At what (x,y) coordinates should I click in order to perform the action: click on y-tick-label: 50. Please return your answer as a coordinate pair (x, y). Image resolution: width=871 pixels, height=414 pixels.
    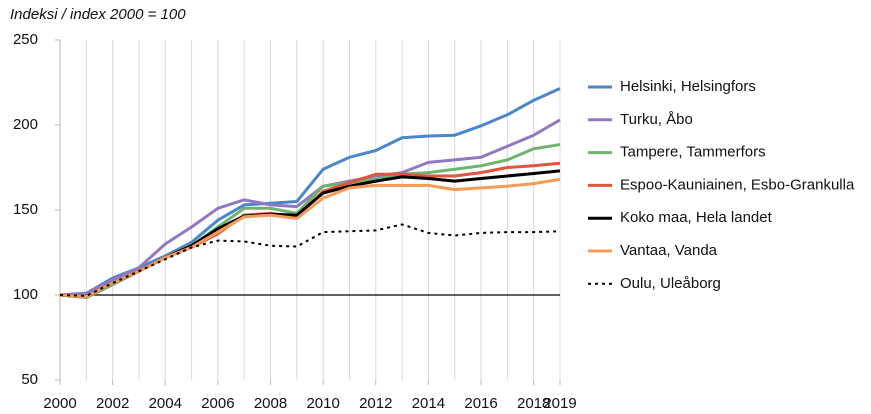
    Looking at the image, I should click on (29, 379).